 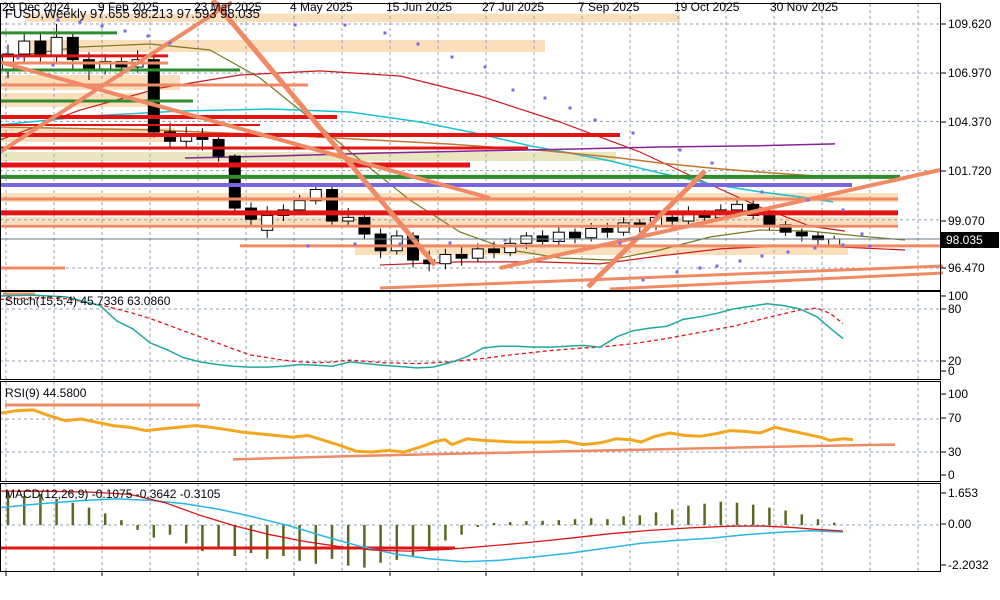 What do you see at coordinates (970, 240) in the screenshot?
I see `current-price-tag: 98.035` at bounding box center [970, 240].